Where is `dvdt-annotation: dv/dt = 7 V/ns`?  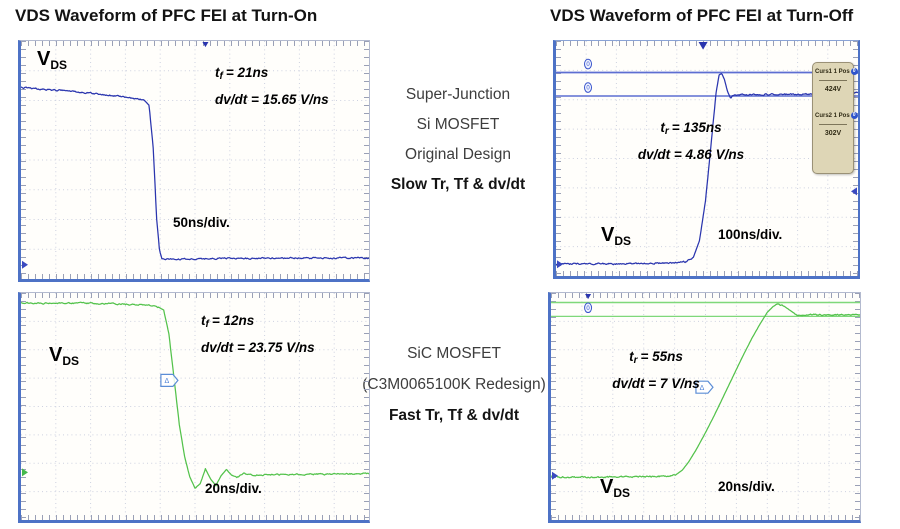
dvdt-annotation: dv/dt = 7 V/ns is located at coordinates (656, 383).